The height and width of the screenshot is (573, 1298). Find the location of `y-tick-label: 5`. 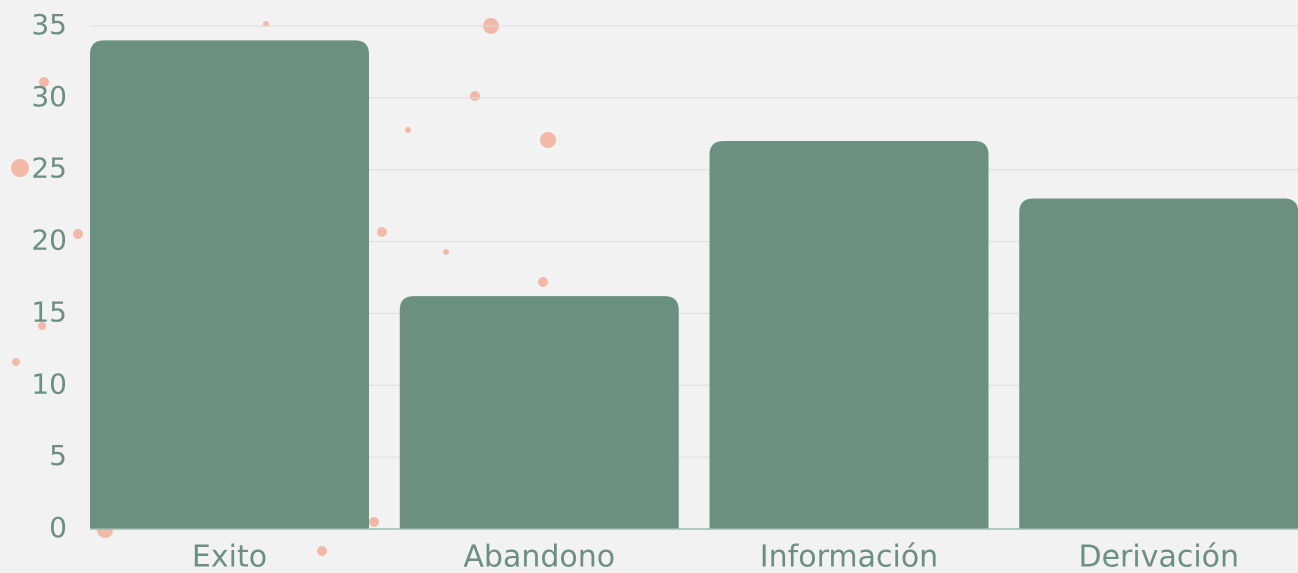

y-tick-label: 5 is located at coordinates (58, 455).